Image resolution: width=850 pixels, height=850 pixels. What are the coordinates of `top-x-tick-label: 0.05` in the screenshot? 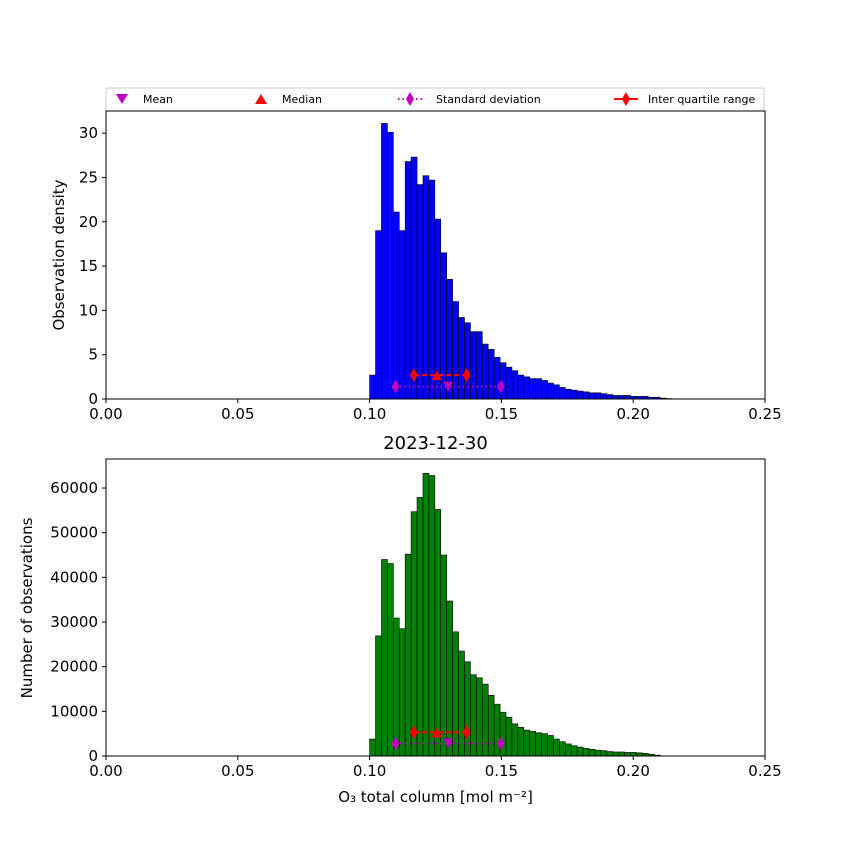 It's located at (237, 414).